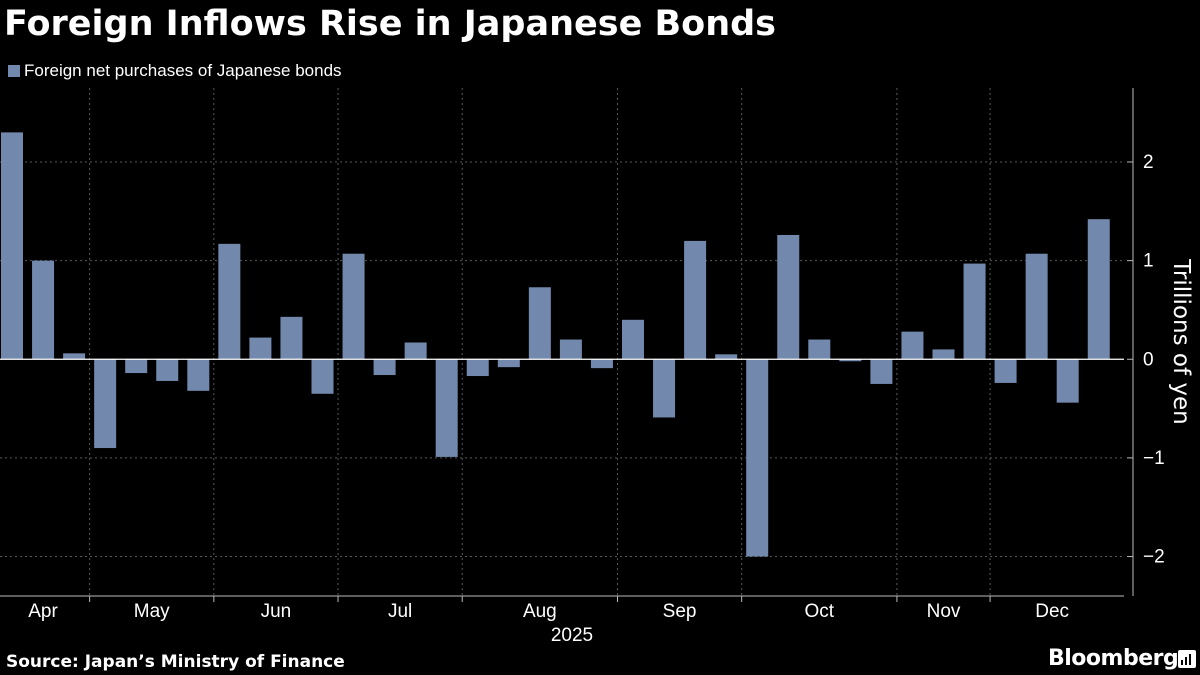  What do you see at coordinates (400, 611) in the screenshot?
I see `x-tick-label: Jul` at bounding box center [400, 611].